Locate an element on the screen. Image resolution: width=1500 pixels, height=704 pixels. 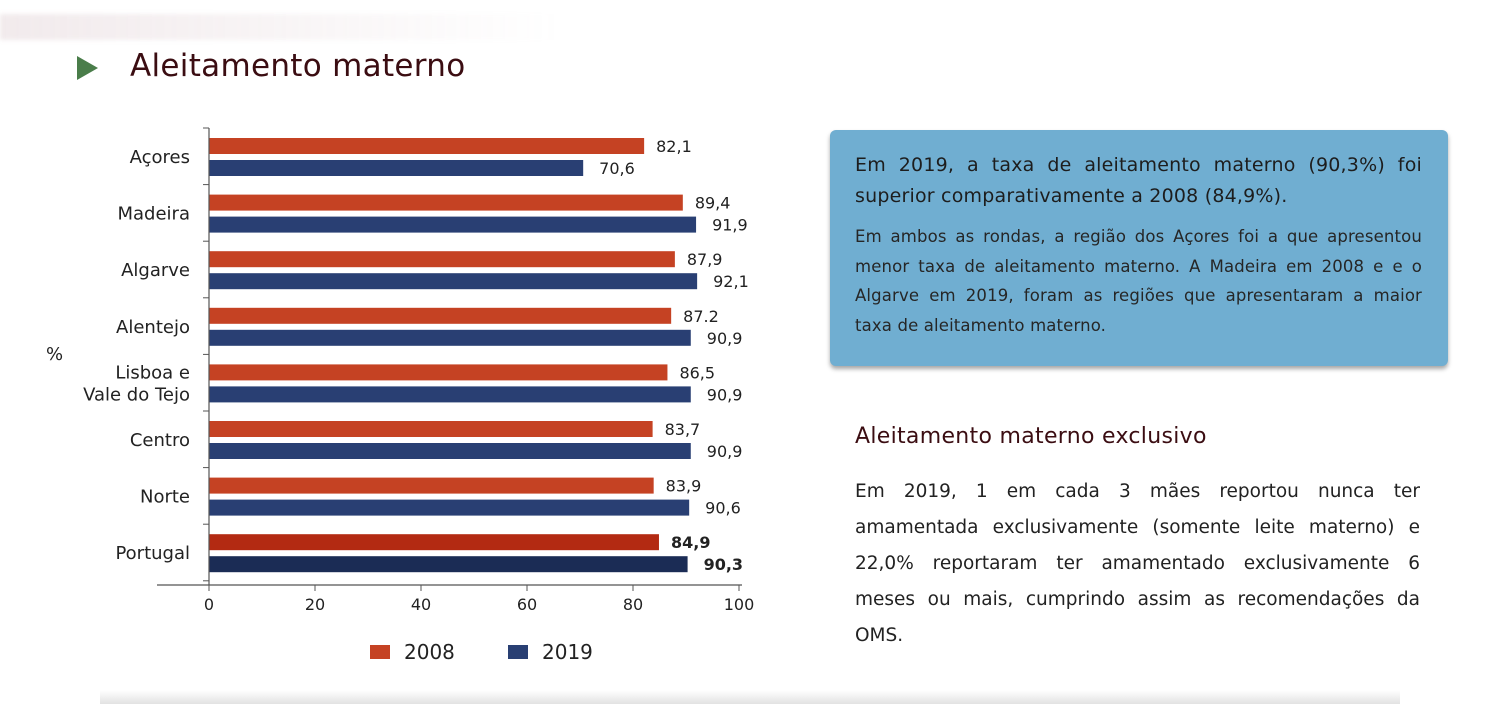
data-label-2019-4: 90,9 is located at coordinates (725, 394).